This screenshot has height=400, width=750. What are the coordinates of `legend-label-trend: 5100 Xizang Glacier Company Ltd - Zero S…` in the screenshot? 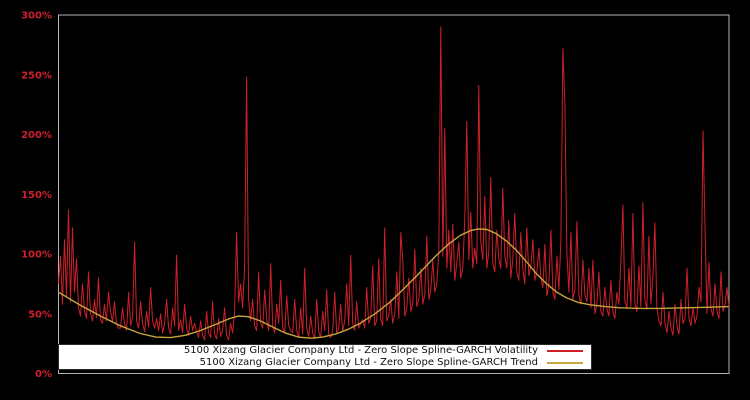 It's located at (368, 362).